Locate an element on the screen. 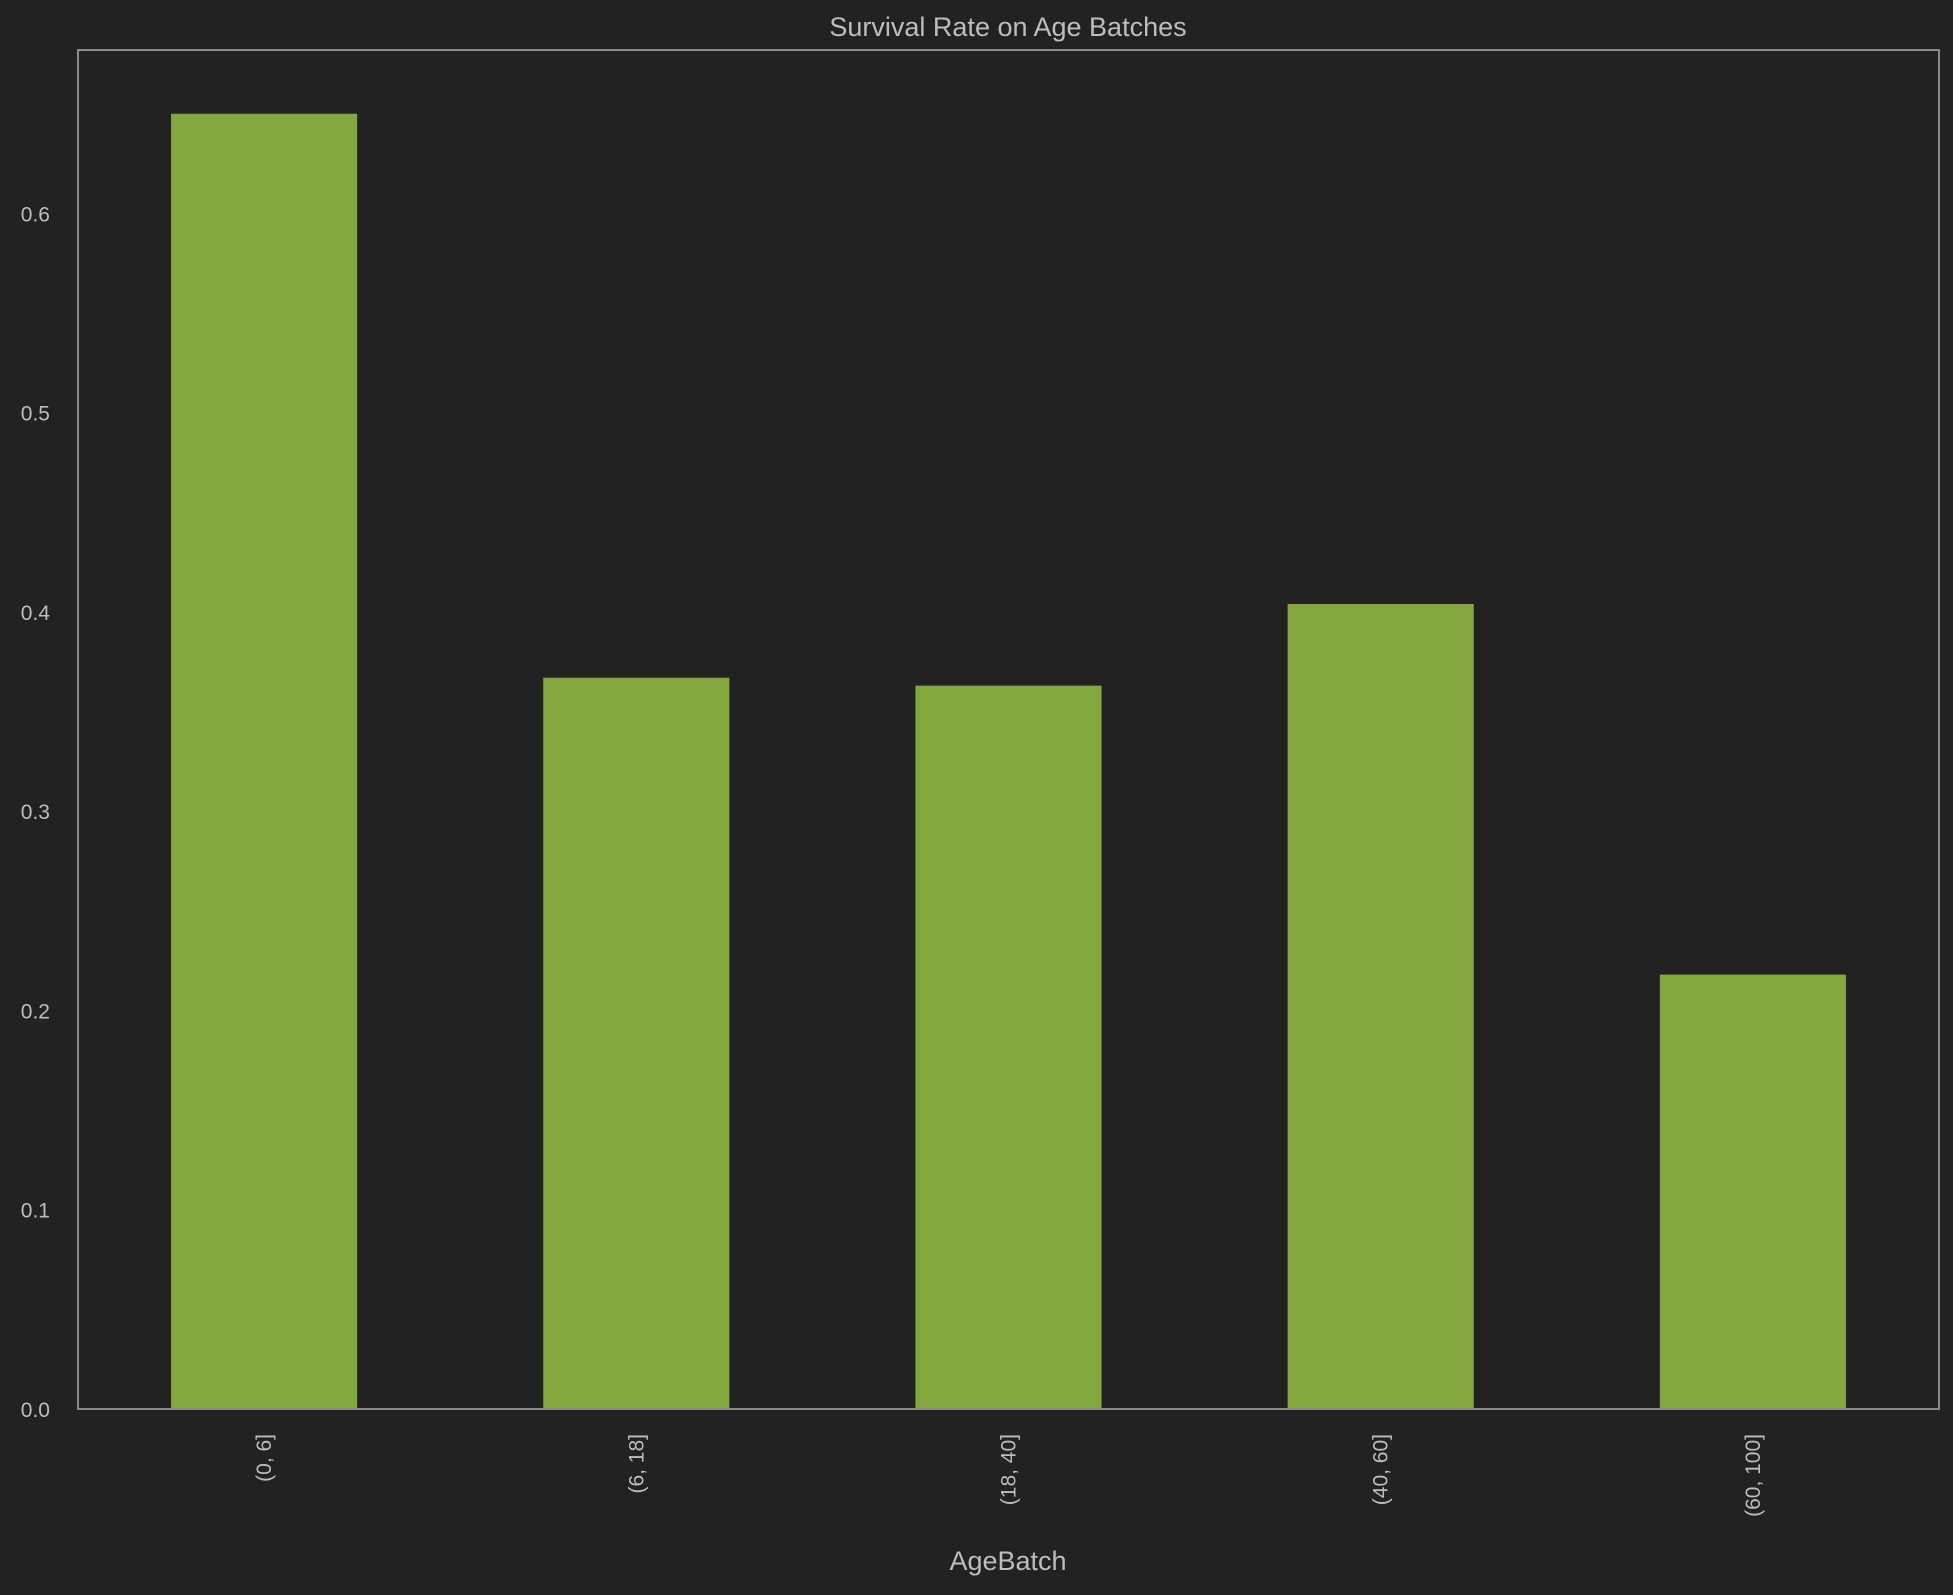 The image size is (1953, 1595). x-tick-label: (18, 40] is located at coordinates (1009, 1469).